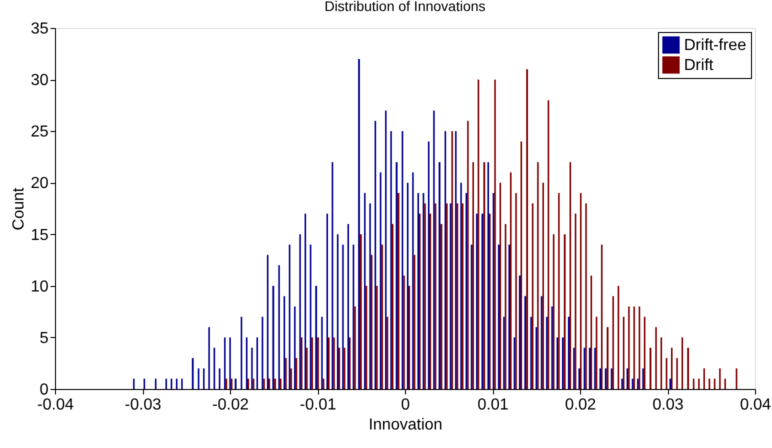 This screenshot has width=772, height=448. Describe the element at coordinates (39, 287) in the screenshot. I see `y-tick-label: 10` at that location.